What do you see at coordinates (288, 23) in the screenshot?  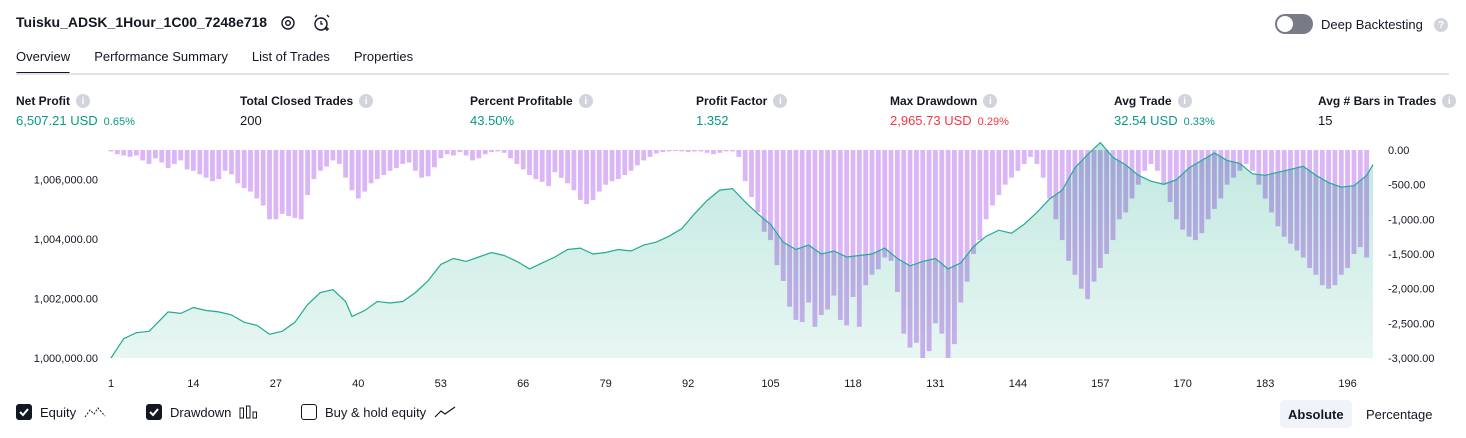 I see `settings-gear-icon` at bounding box center [288, 23].